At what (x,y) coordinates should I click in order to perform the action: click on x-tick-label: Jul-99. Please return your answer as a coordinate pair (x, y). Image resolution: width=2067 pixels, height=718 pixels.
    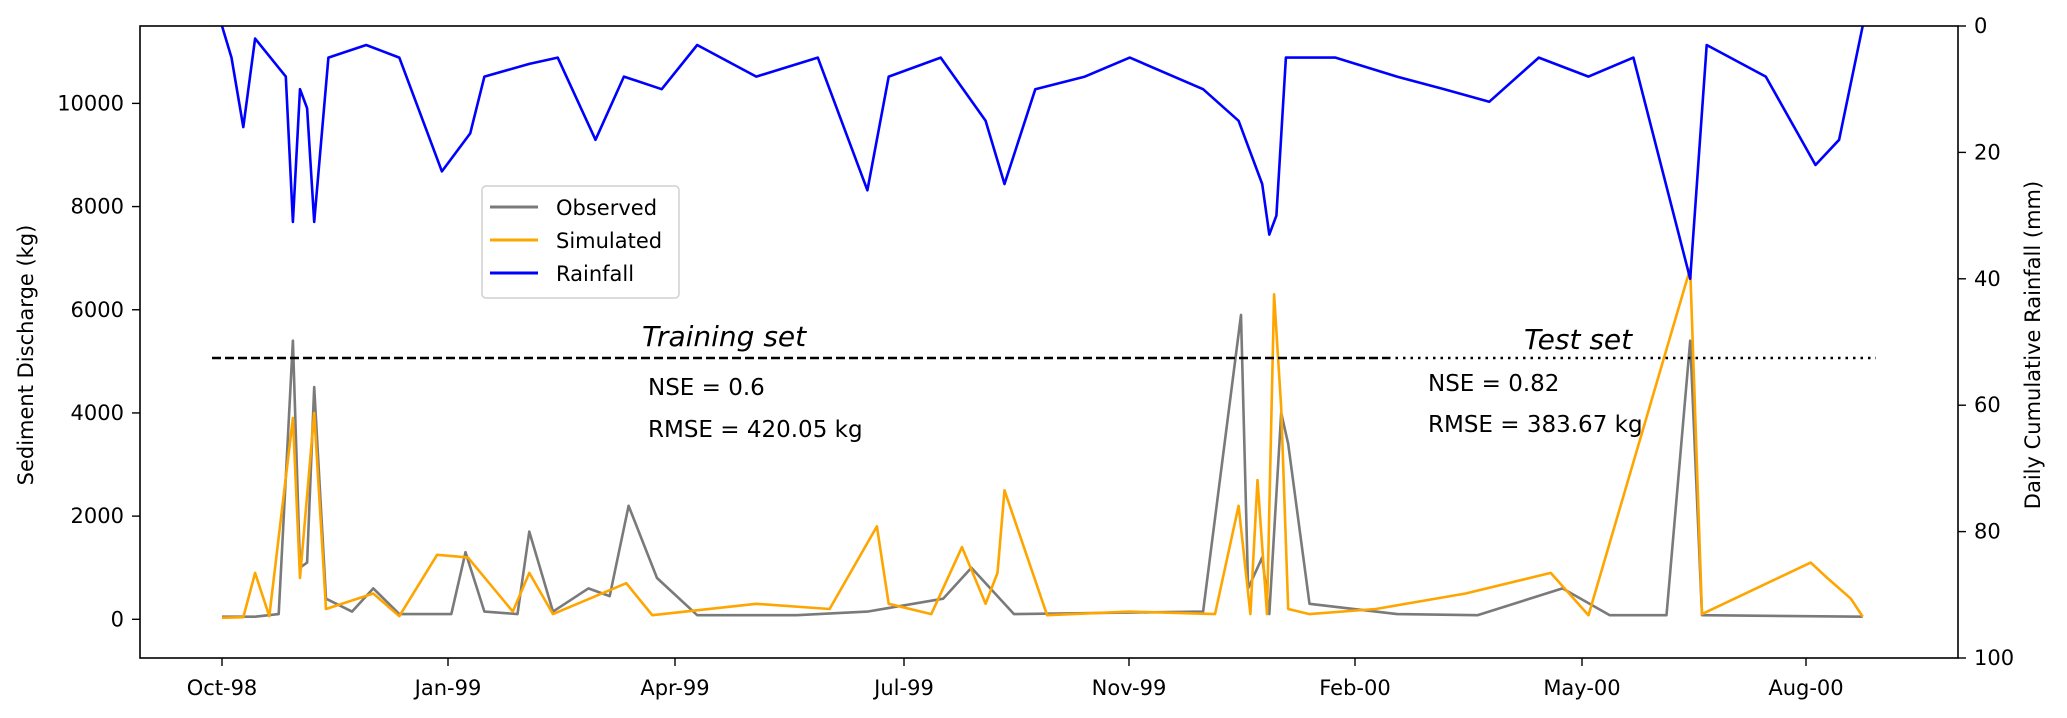
    Looking at the image, I should click on (903, 688).